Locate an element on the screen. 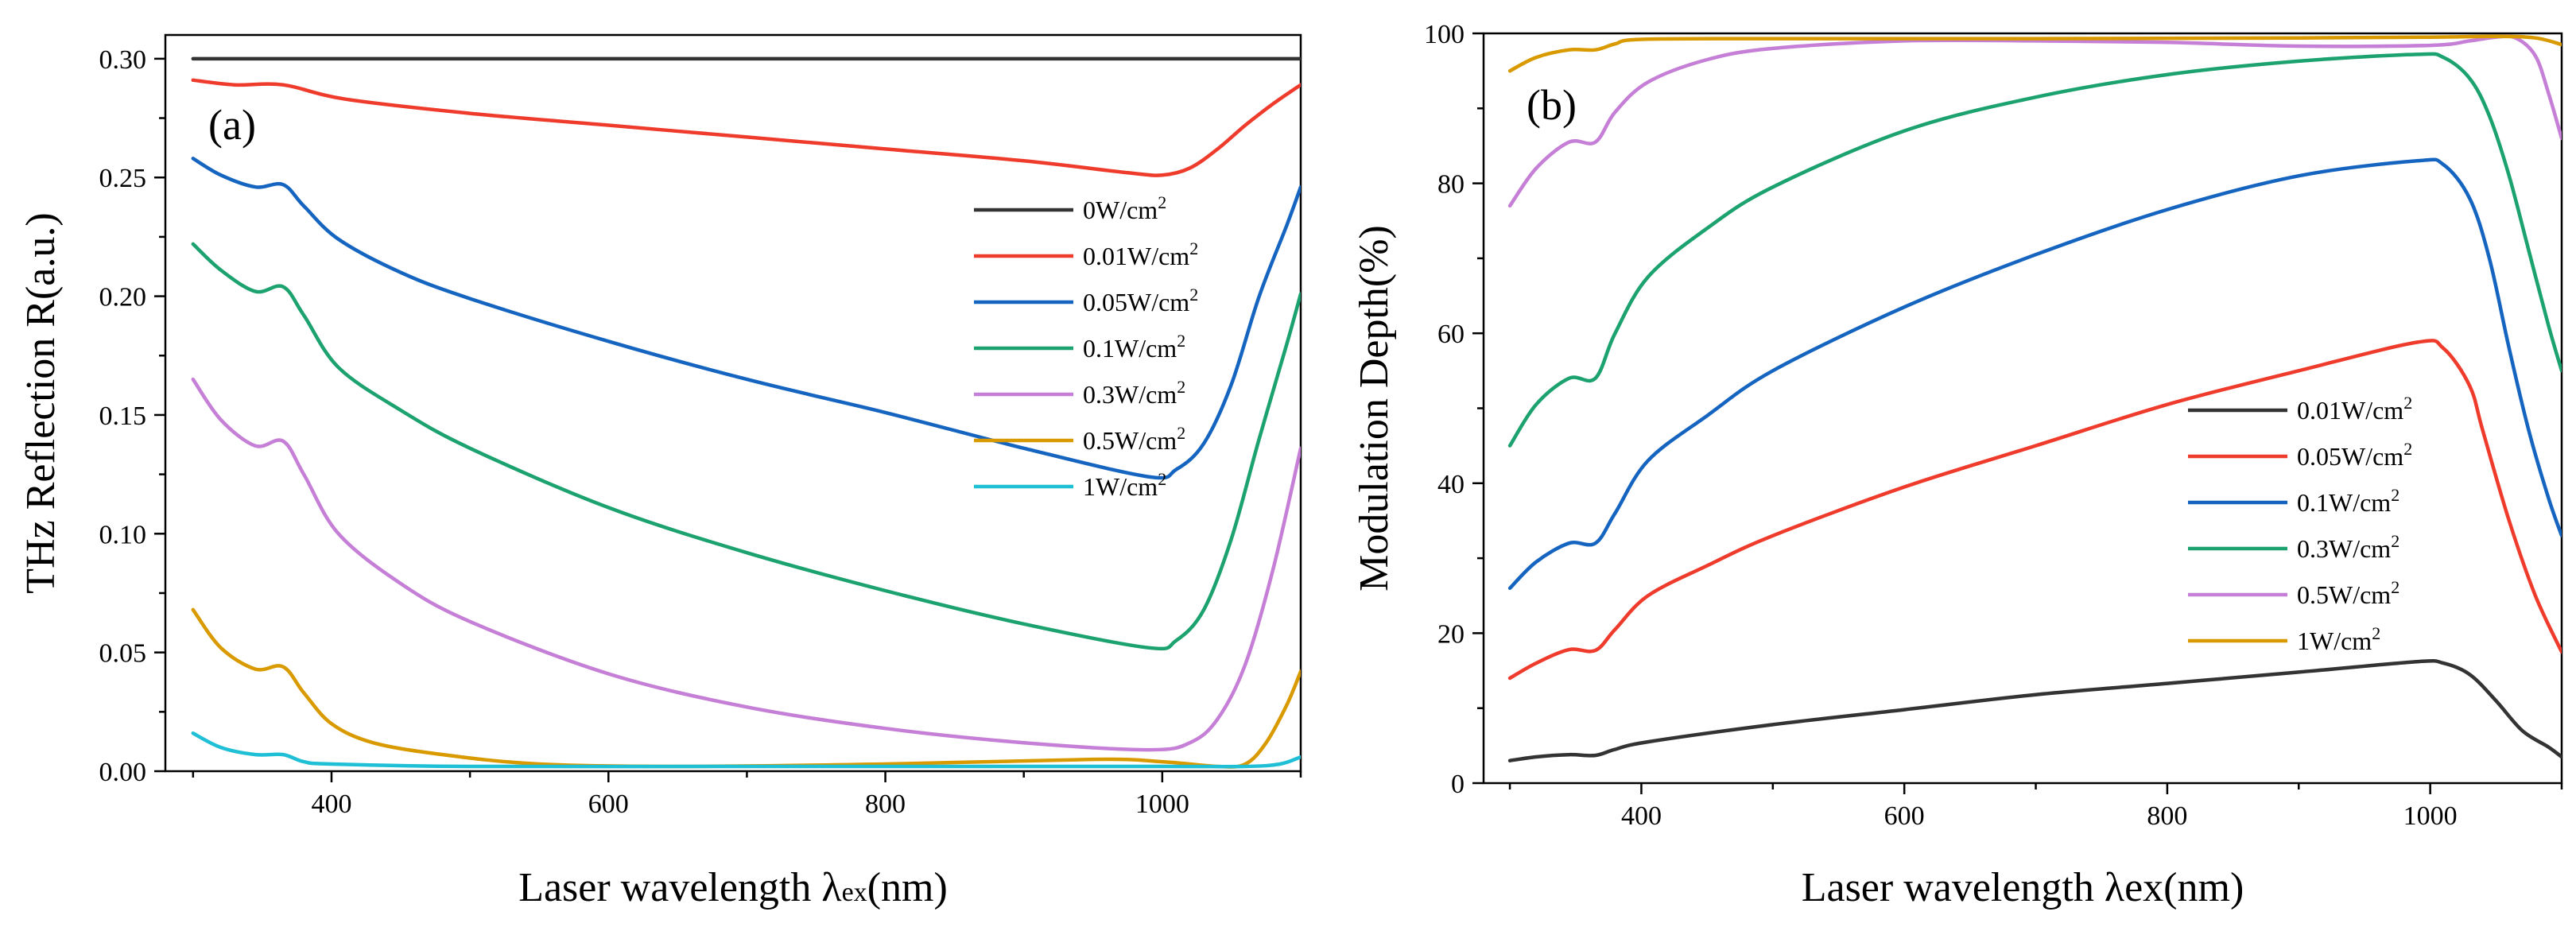 The width and height of the screenshot is (2576, 931). legend-label: 0W/cm2 is located at coordinates (1125, 208).